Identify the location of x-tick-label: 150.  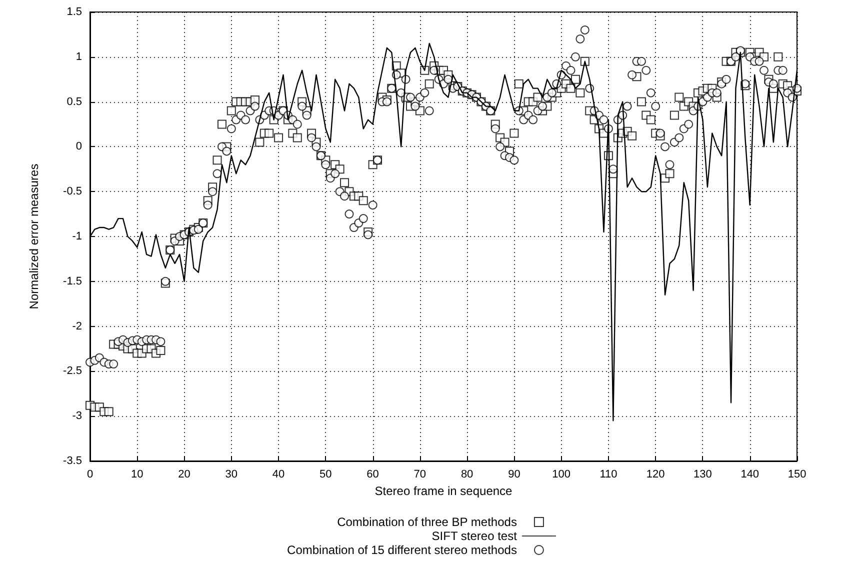
(797, 474).